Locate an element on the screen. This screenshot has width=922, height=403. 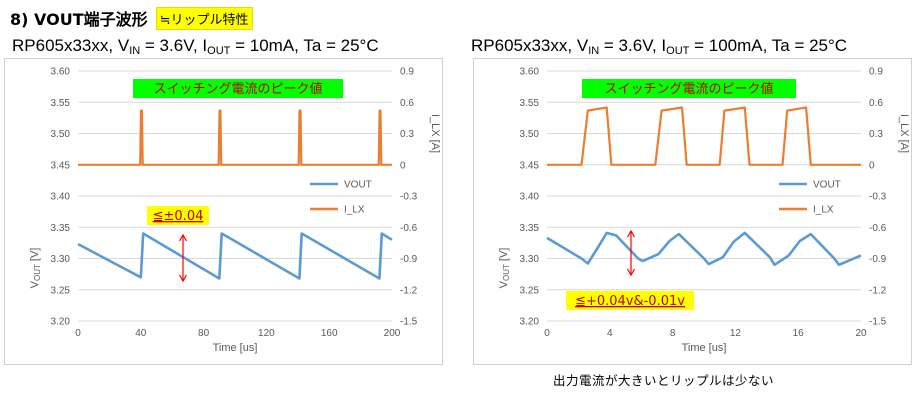
cond-left-vin-val: = 3.6V, I is located at coordinates (174, 45).